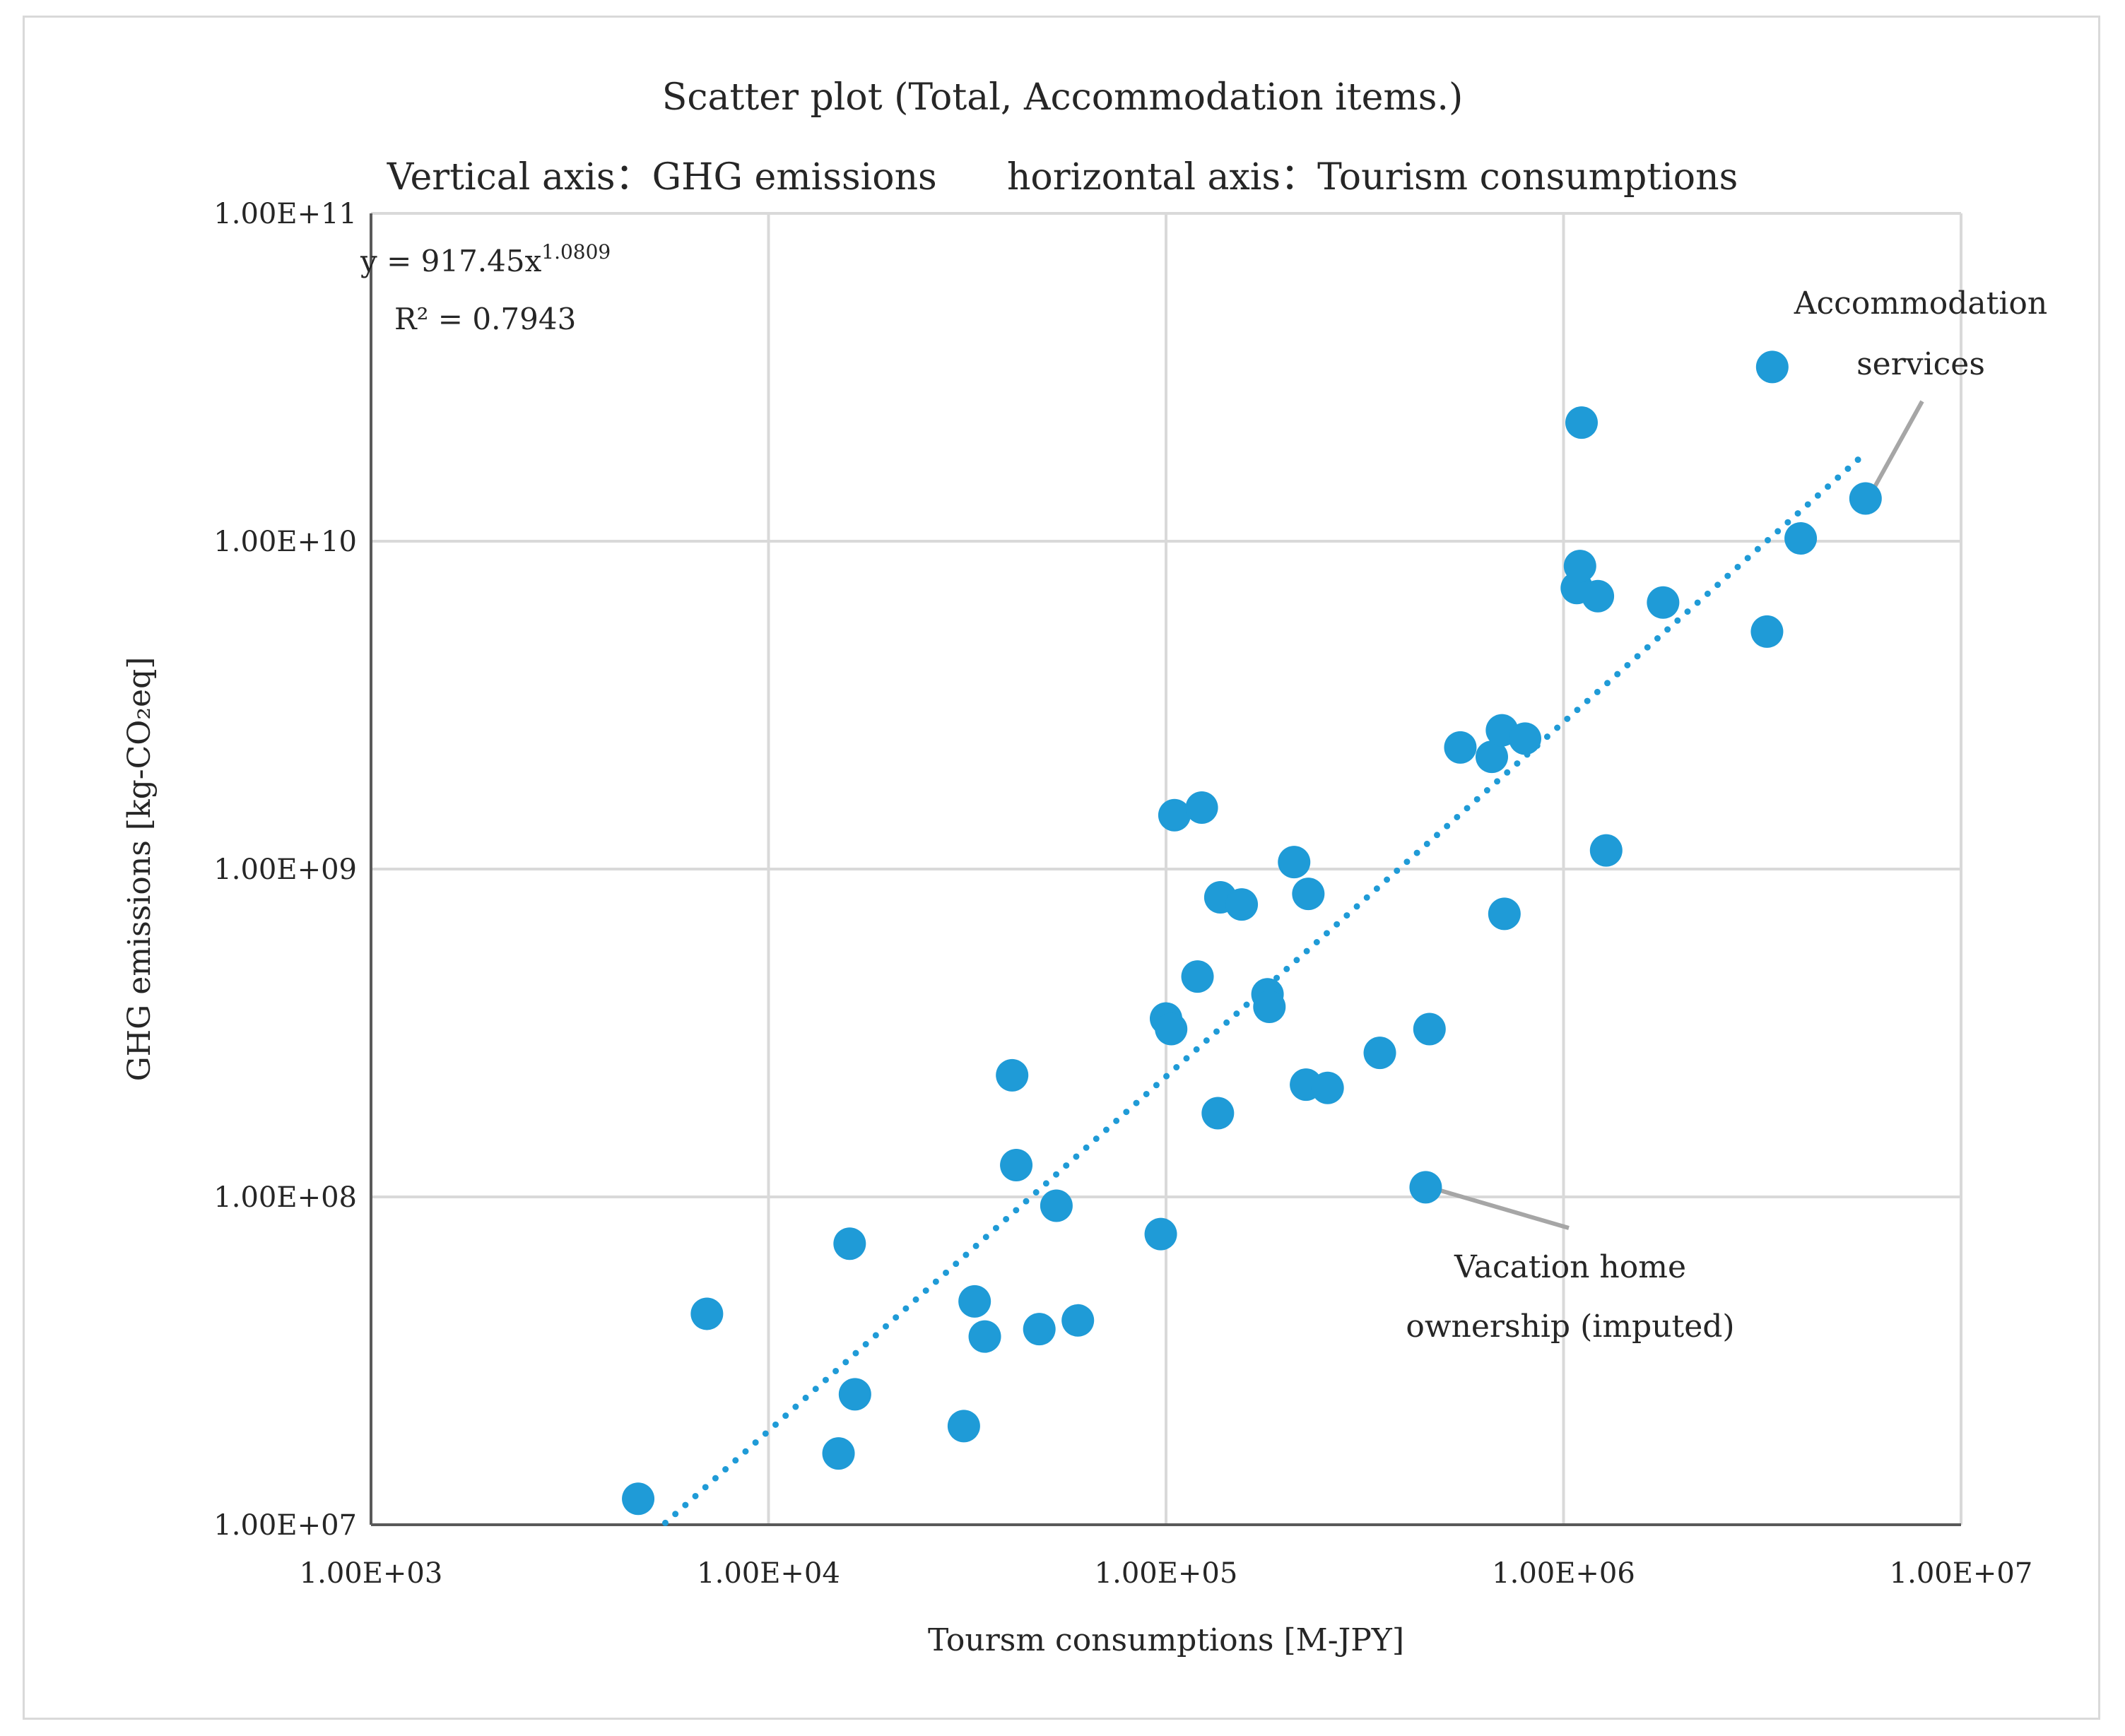  Describe the element at coordinates (1920, 303) in the screenshot. I see `annotation-accommodation-line1: Accommodation` at that location.